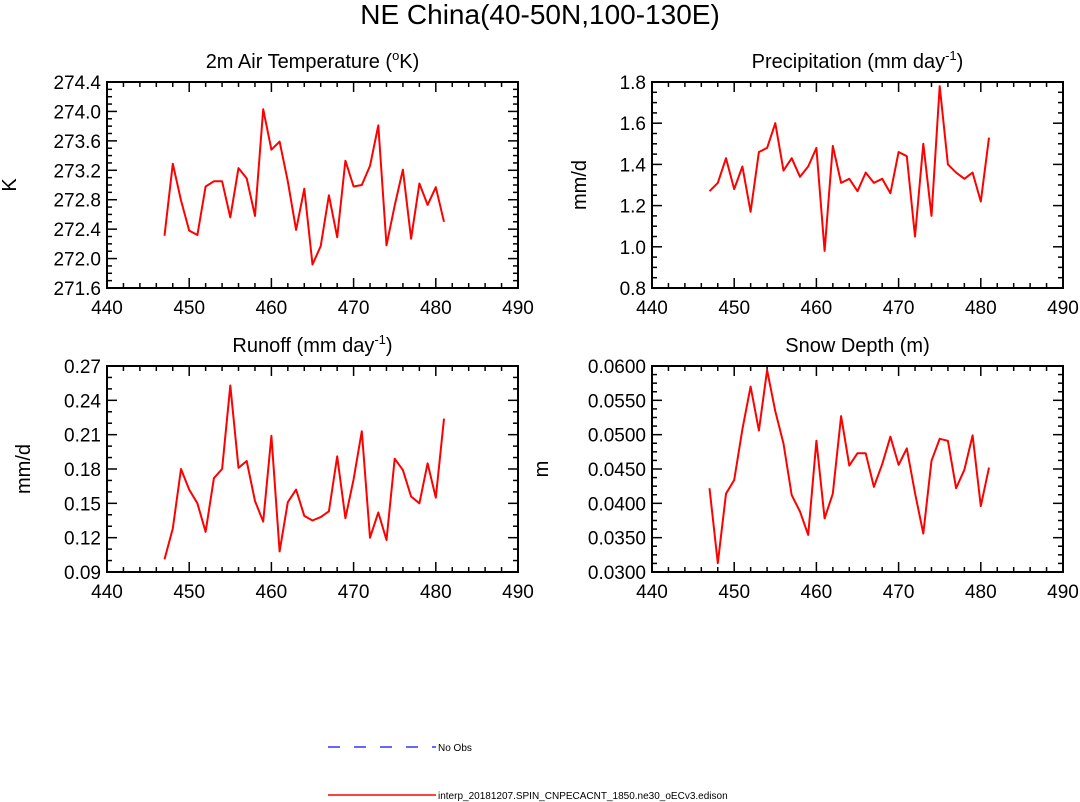 The height and width of the screenshot is (802, 1080). Describe the element at coordinates (633, 165) in the screenshot. I see `precip-ytick-label: 1.4` at that location.